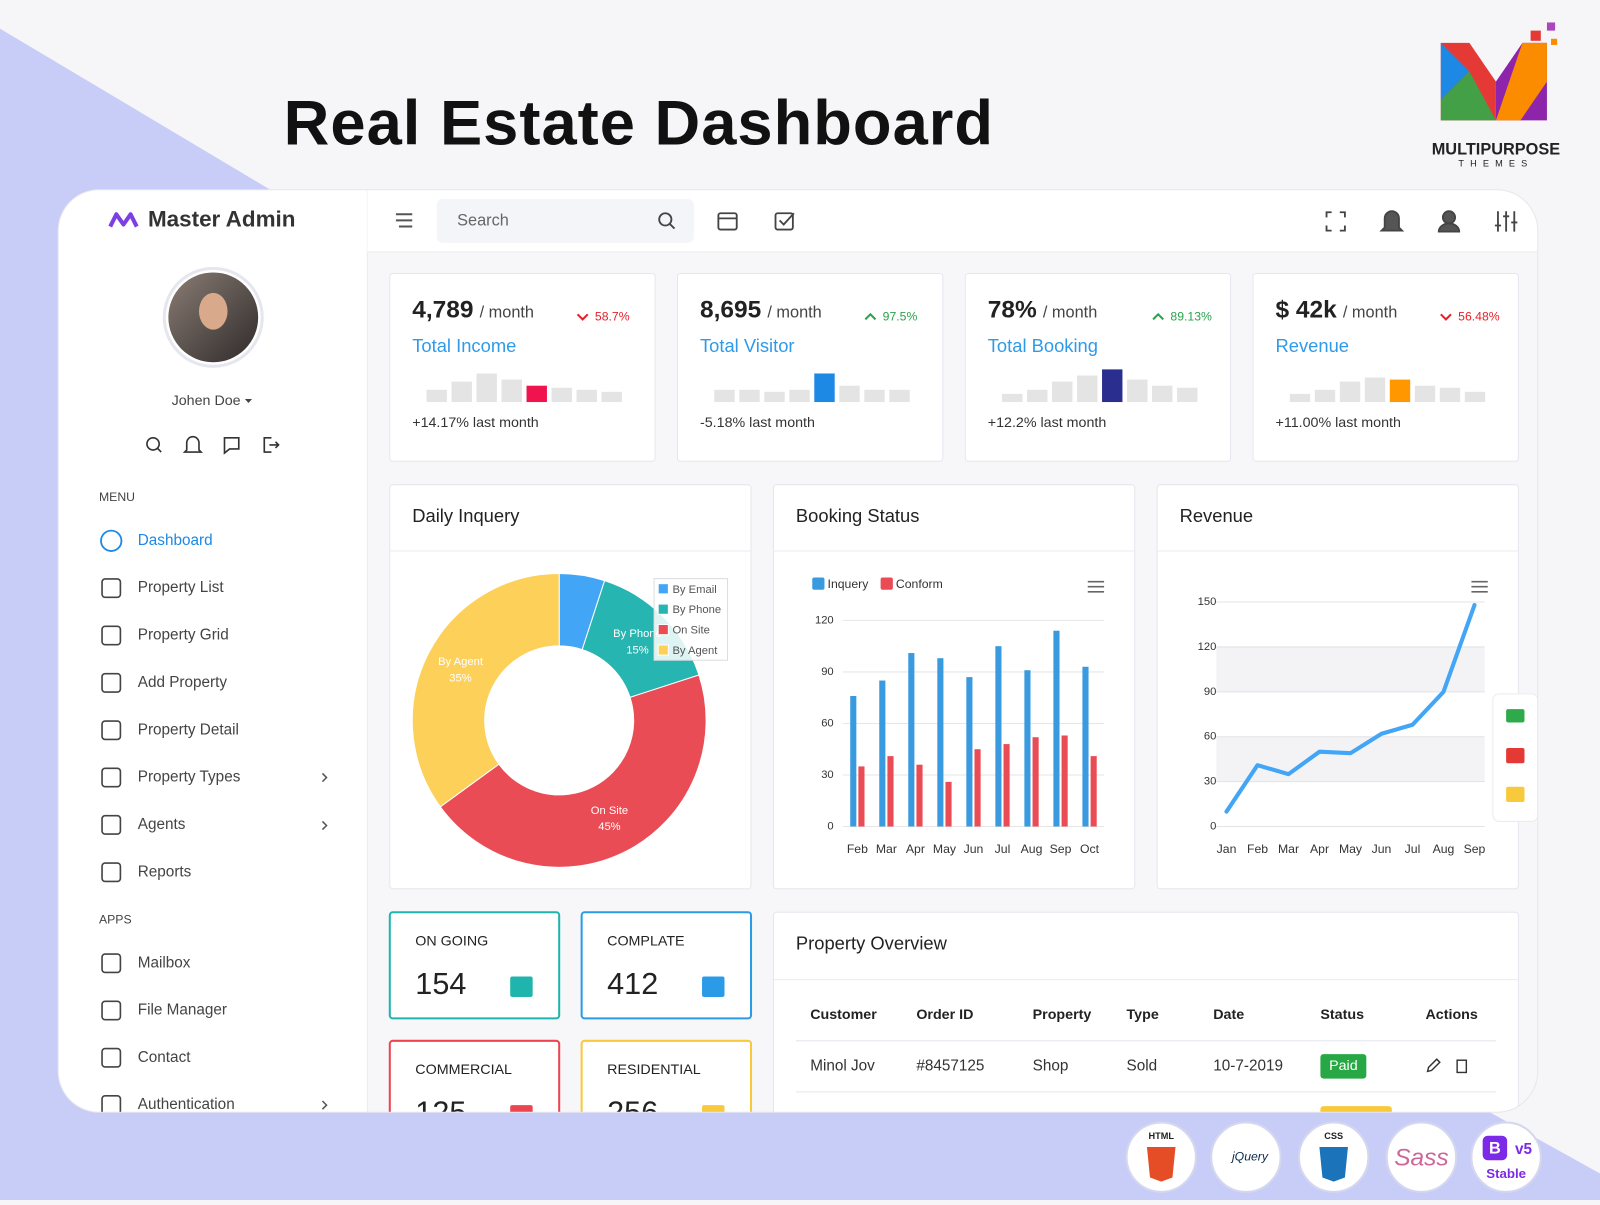  Describe the element at coordinates (784, 221) in the screenshot. I see `check-icon` at that location.